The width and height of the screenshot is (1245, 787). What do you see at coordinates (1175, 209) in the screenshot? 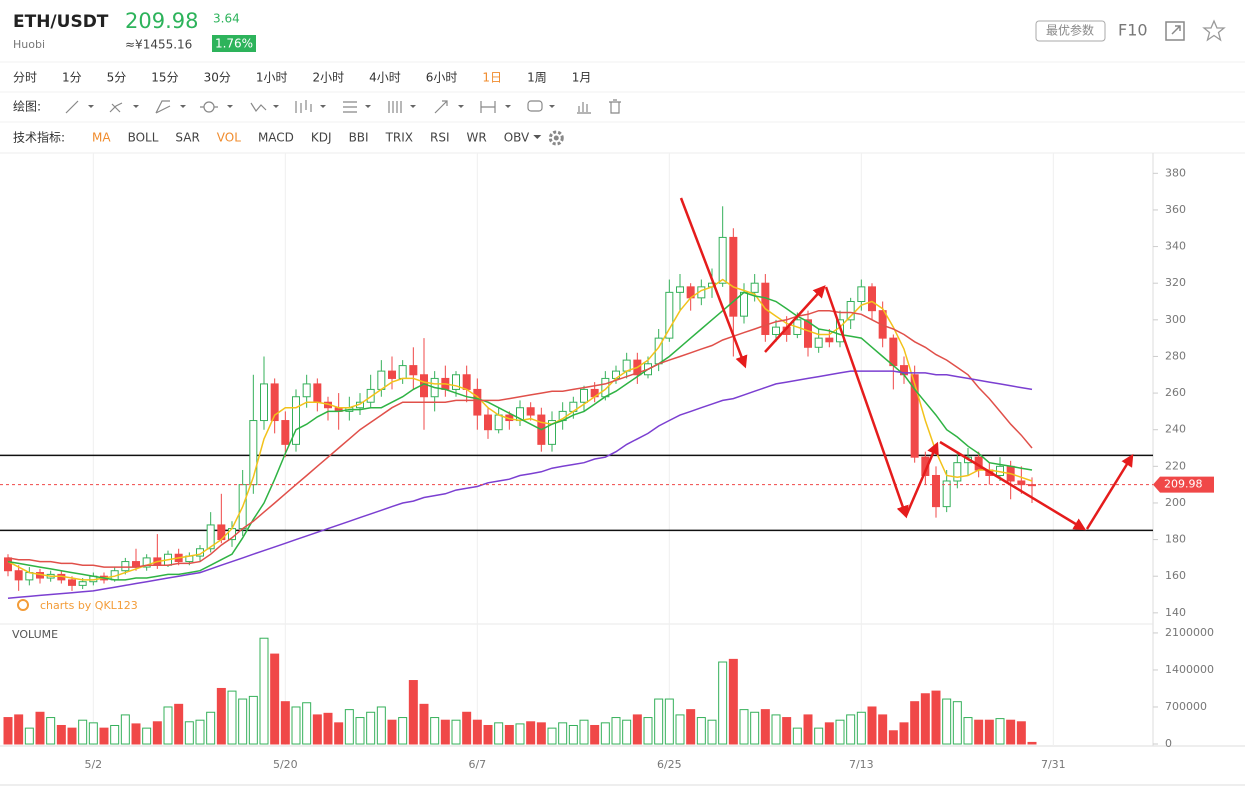
I see `y-tick-label: 360` at bounding box center [1175, 209].